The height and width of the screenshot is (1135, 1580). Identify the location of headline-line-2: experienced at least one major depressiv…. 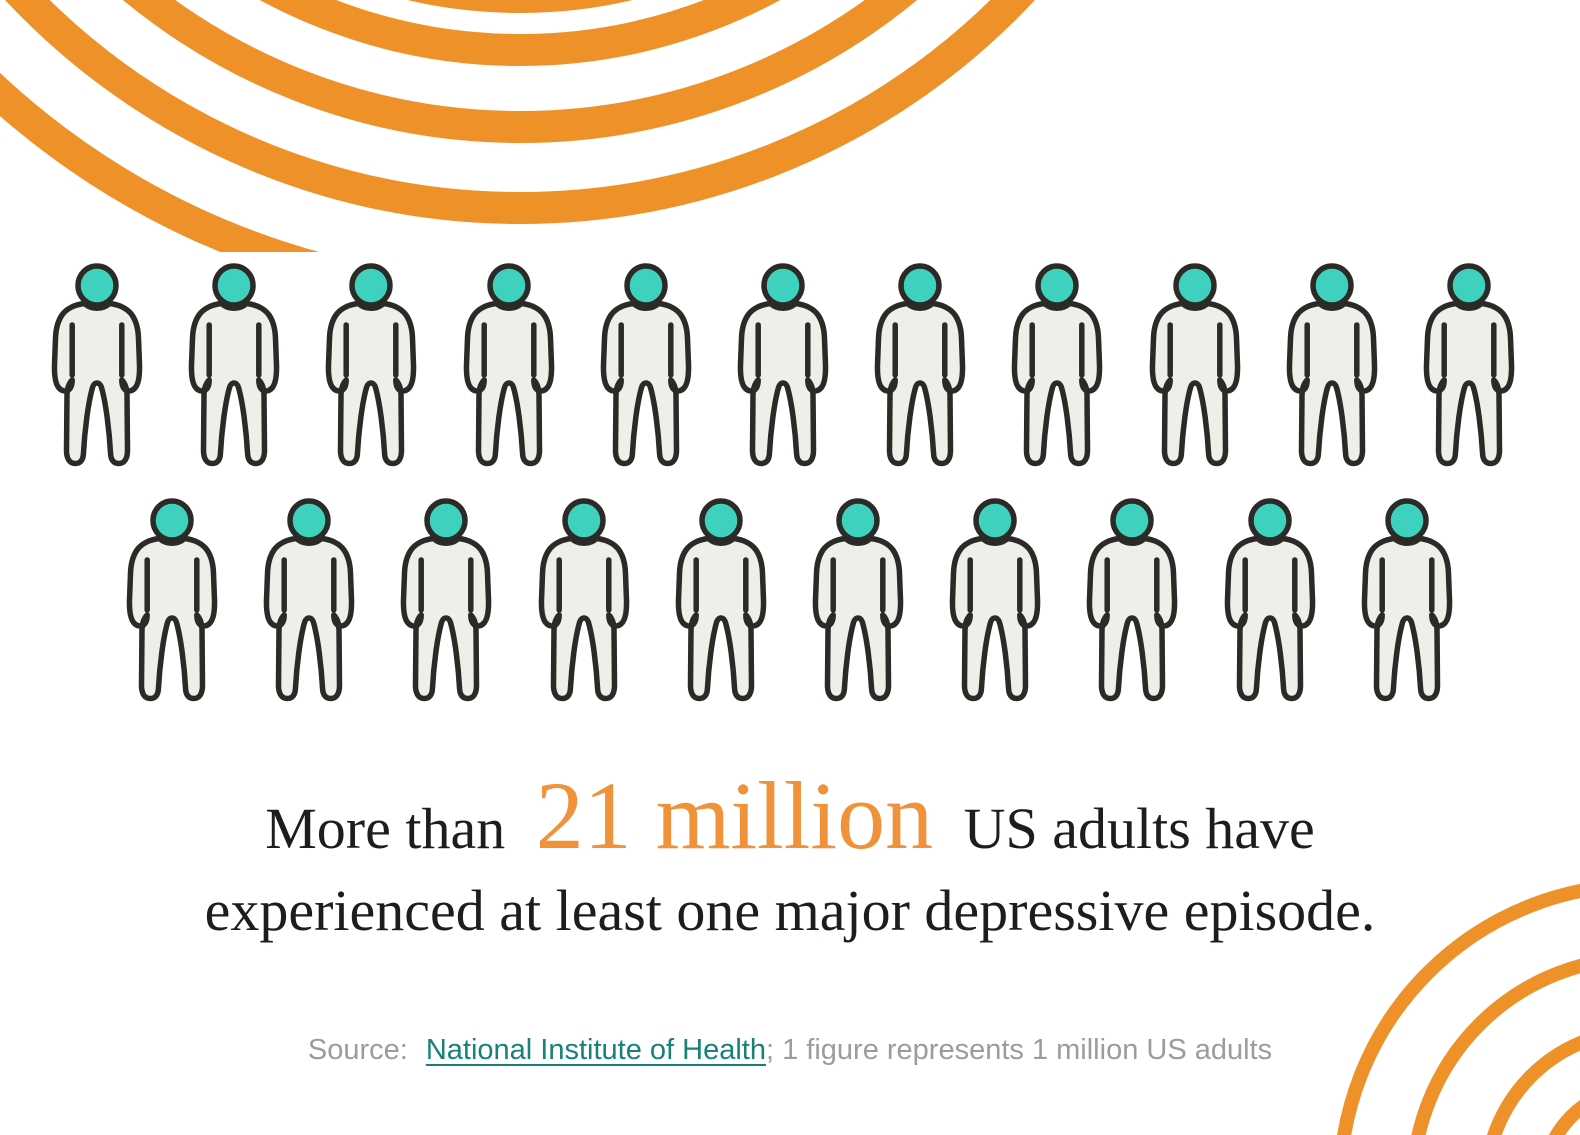
(790, 910).